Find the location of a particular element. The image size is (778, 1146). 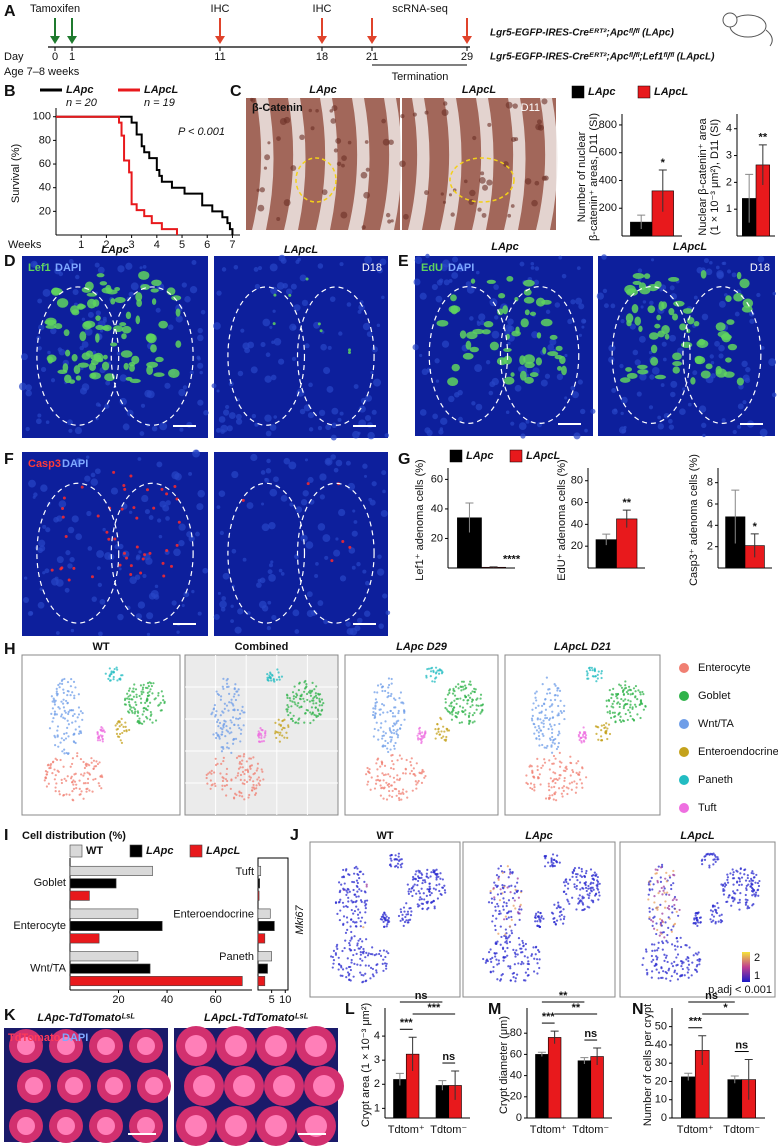

bar is located at coordinates (259, 870).